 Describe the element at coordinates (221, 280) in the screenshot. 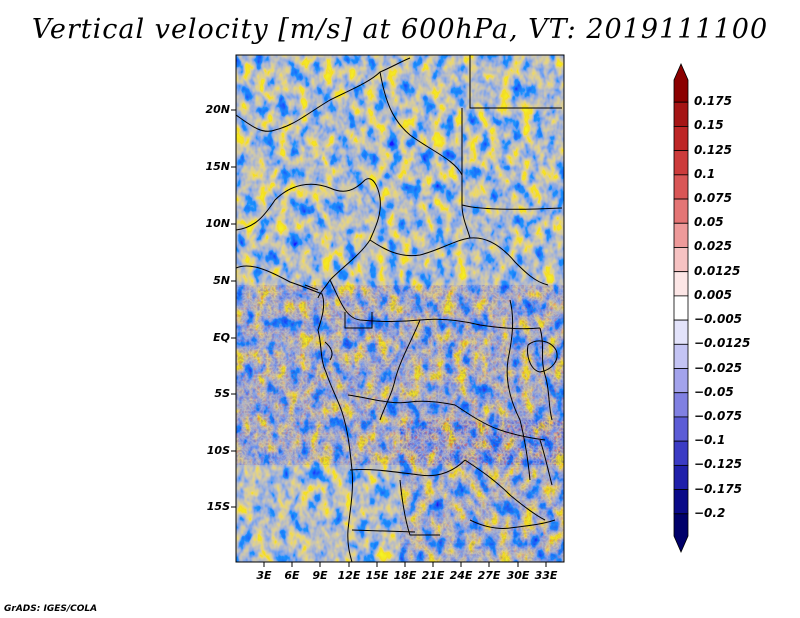

I see `lat-label: 5N` at that location.